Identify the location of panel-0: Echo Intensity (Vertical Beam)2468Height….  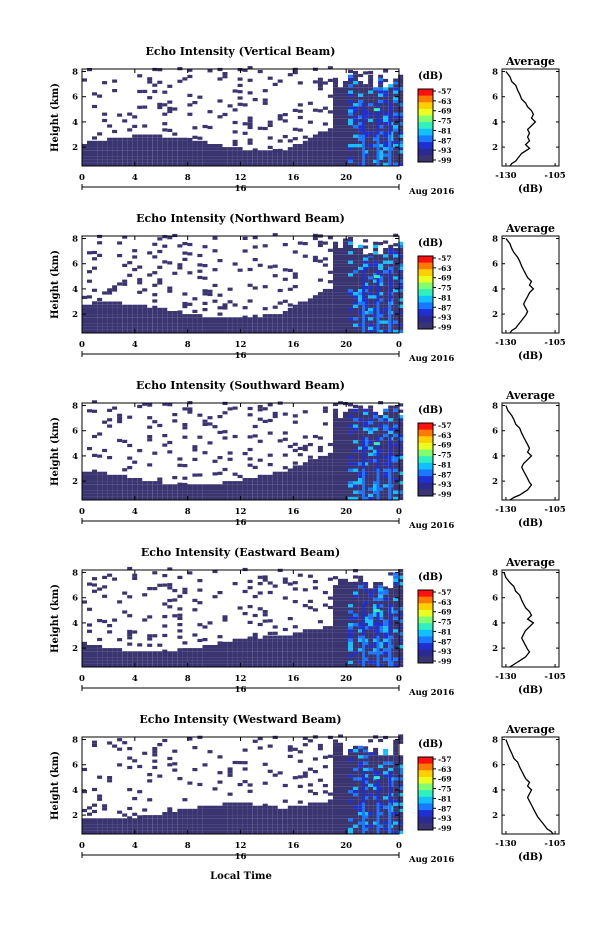
(308, 121).